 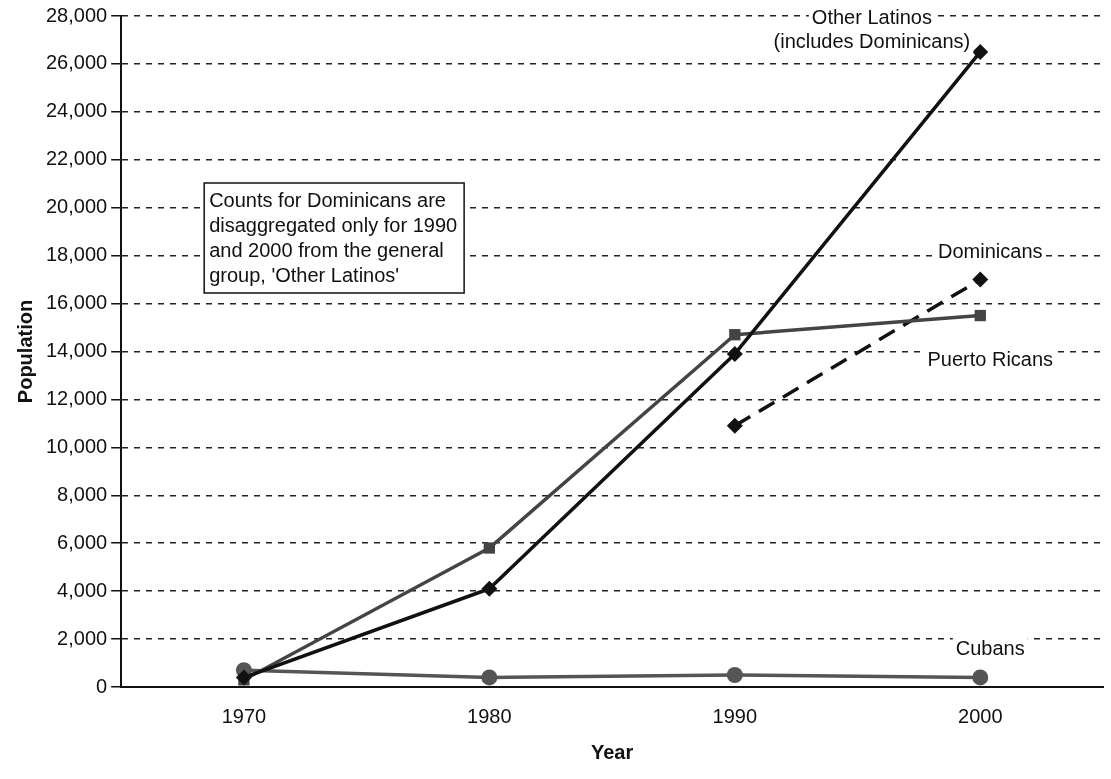 I want to click on y-tick-label: 4,000, so click(x=82, y=589).